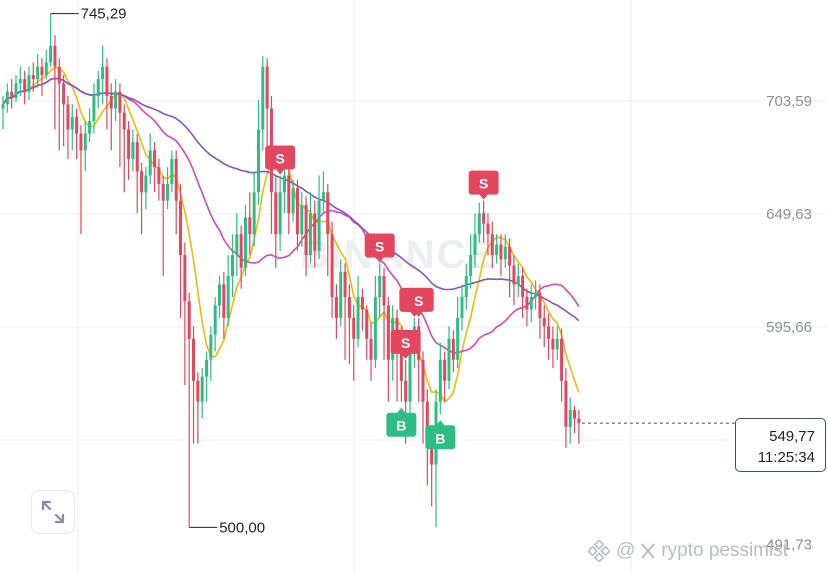 Image resolution: width=828 pixels, height=574 pixels. Describe the element at coordinates (789, 101) in the screenshot. I see `y-tick-label: 703,59` at that location.